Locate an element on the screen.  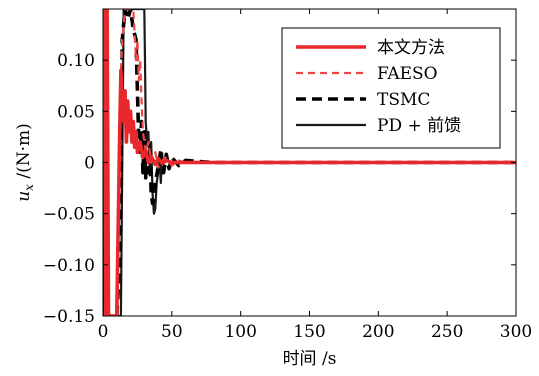
y-tick-label-2: −0.05 is located at coordinates (69, 215).